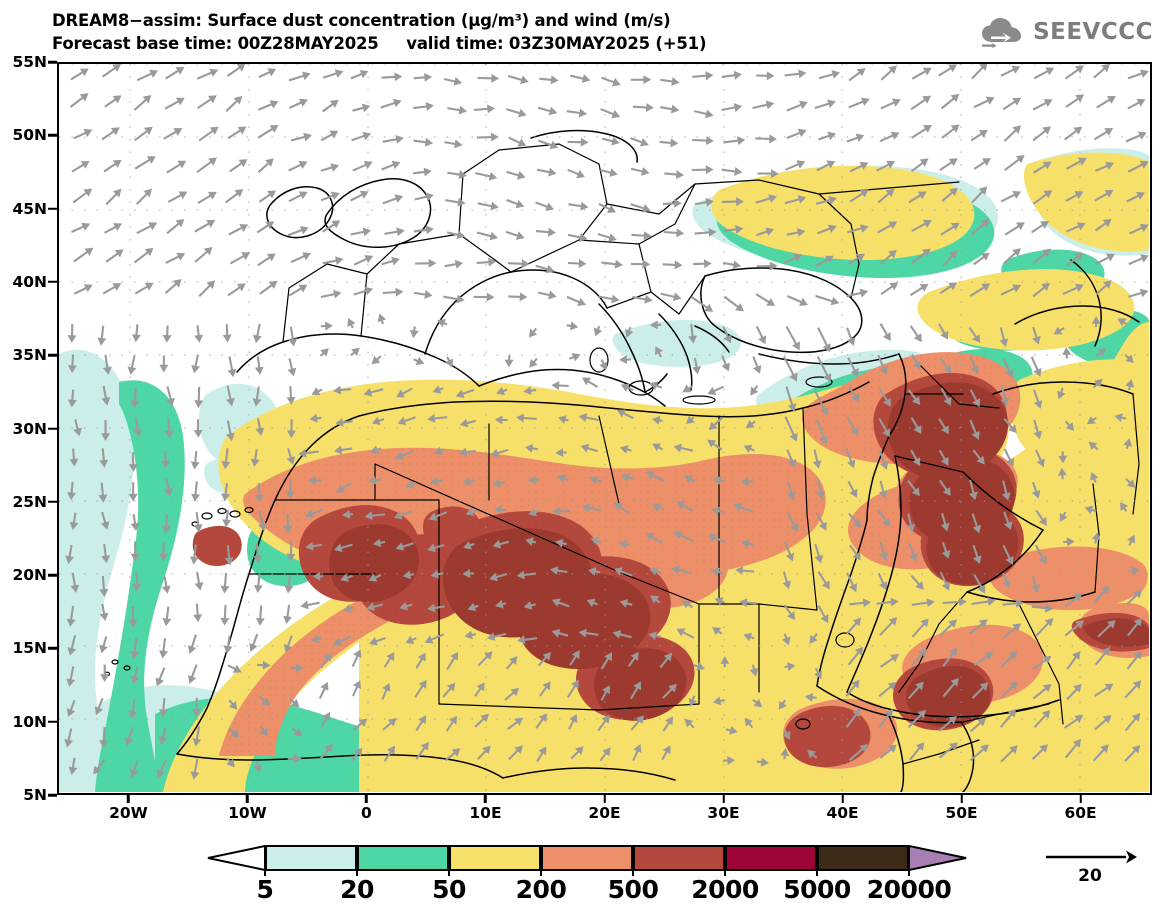  Describe the element at coordinates (29, 62) in the screenshot. I see `lat-tick-label: 55N` at that location.